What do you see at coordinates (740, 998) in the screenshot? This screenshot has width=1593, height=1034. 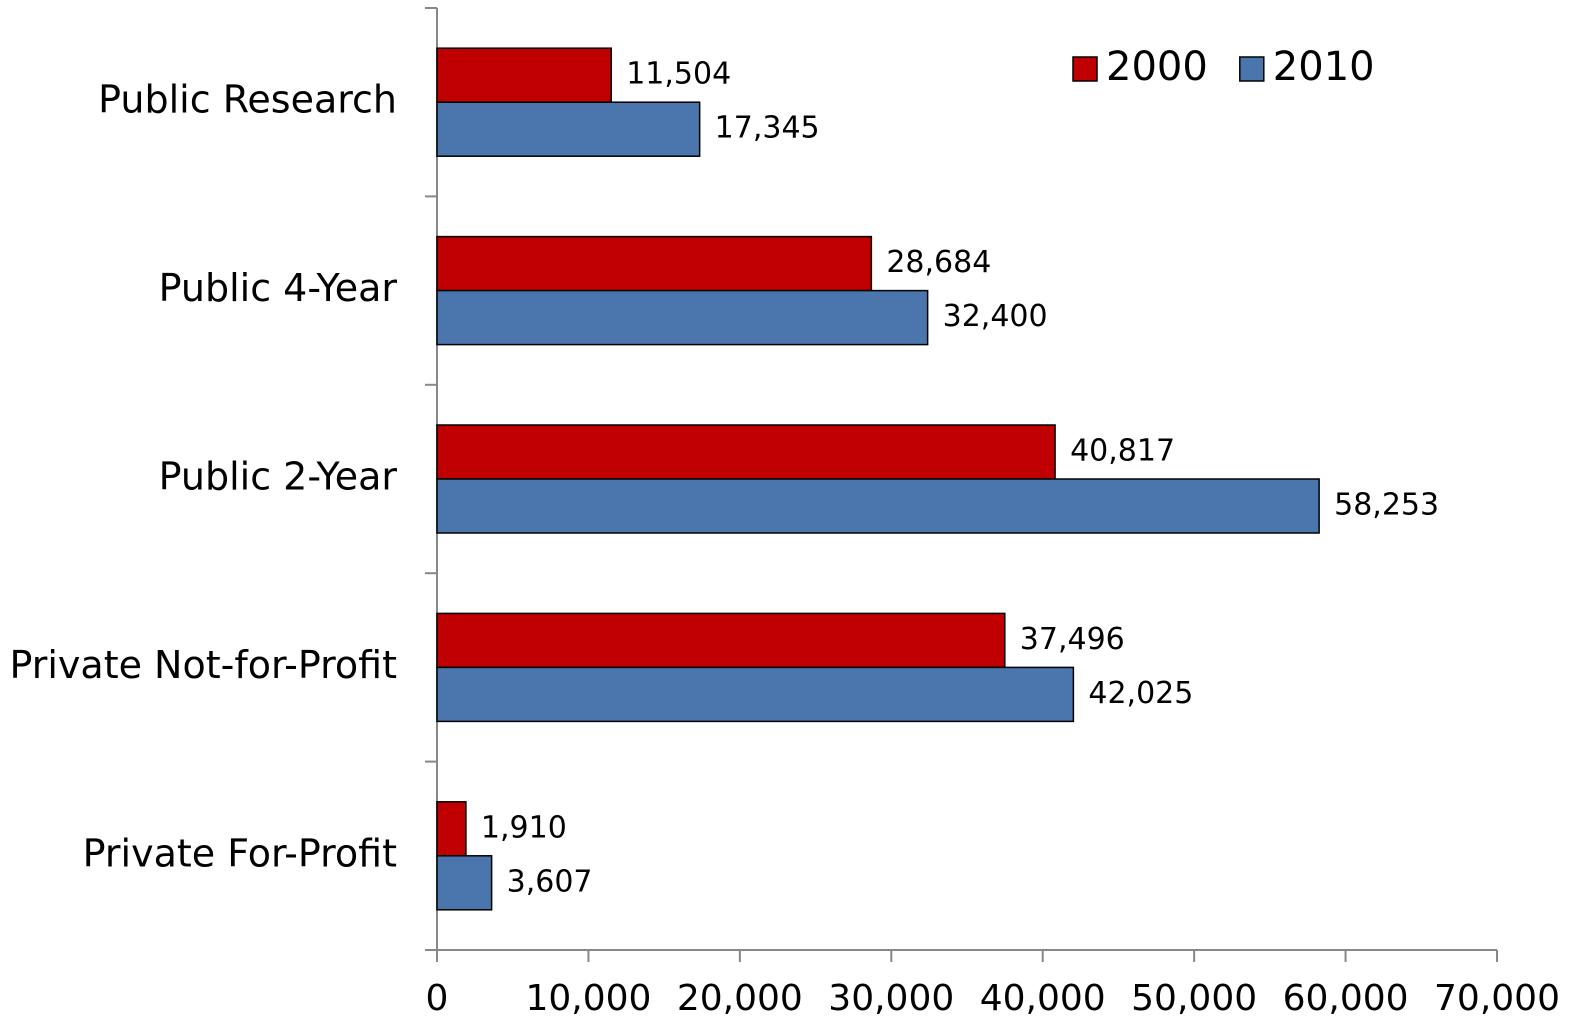 I see `x-tick-label: 20,000` at bounding box center [740, 998].